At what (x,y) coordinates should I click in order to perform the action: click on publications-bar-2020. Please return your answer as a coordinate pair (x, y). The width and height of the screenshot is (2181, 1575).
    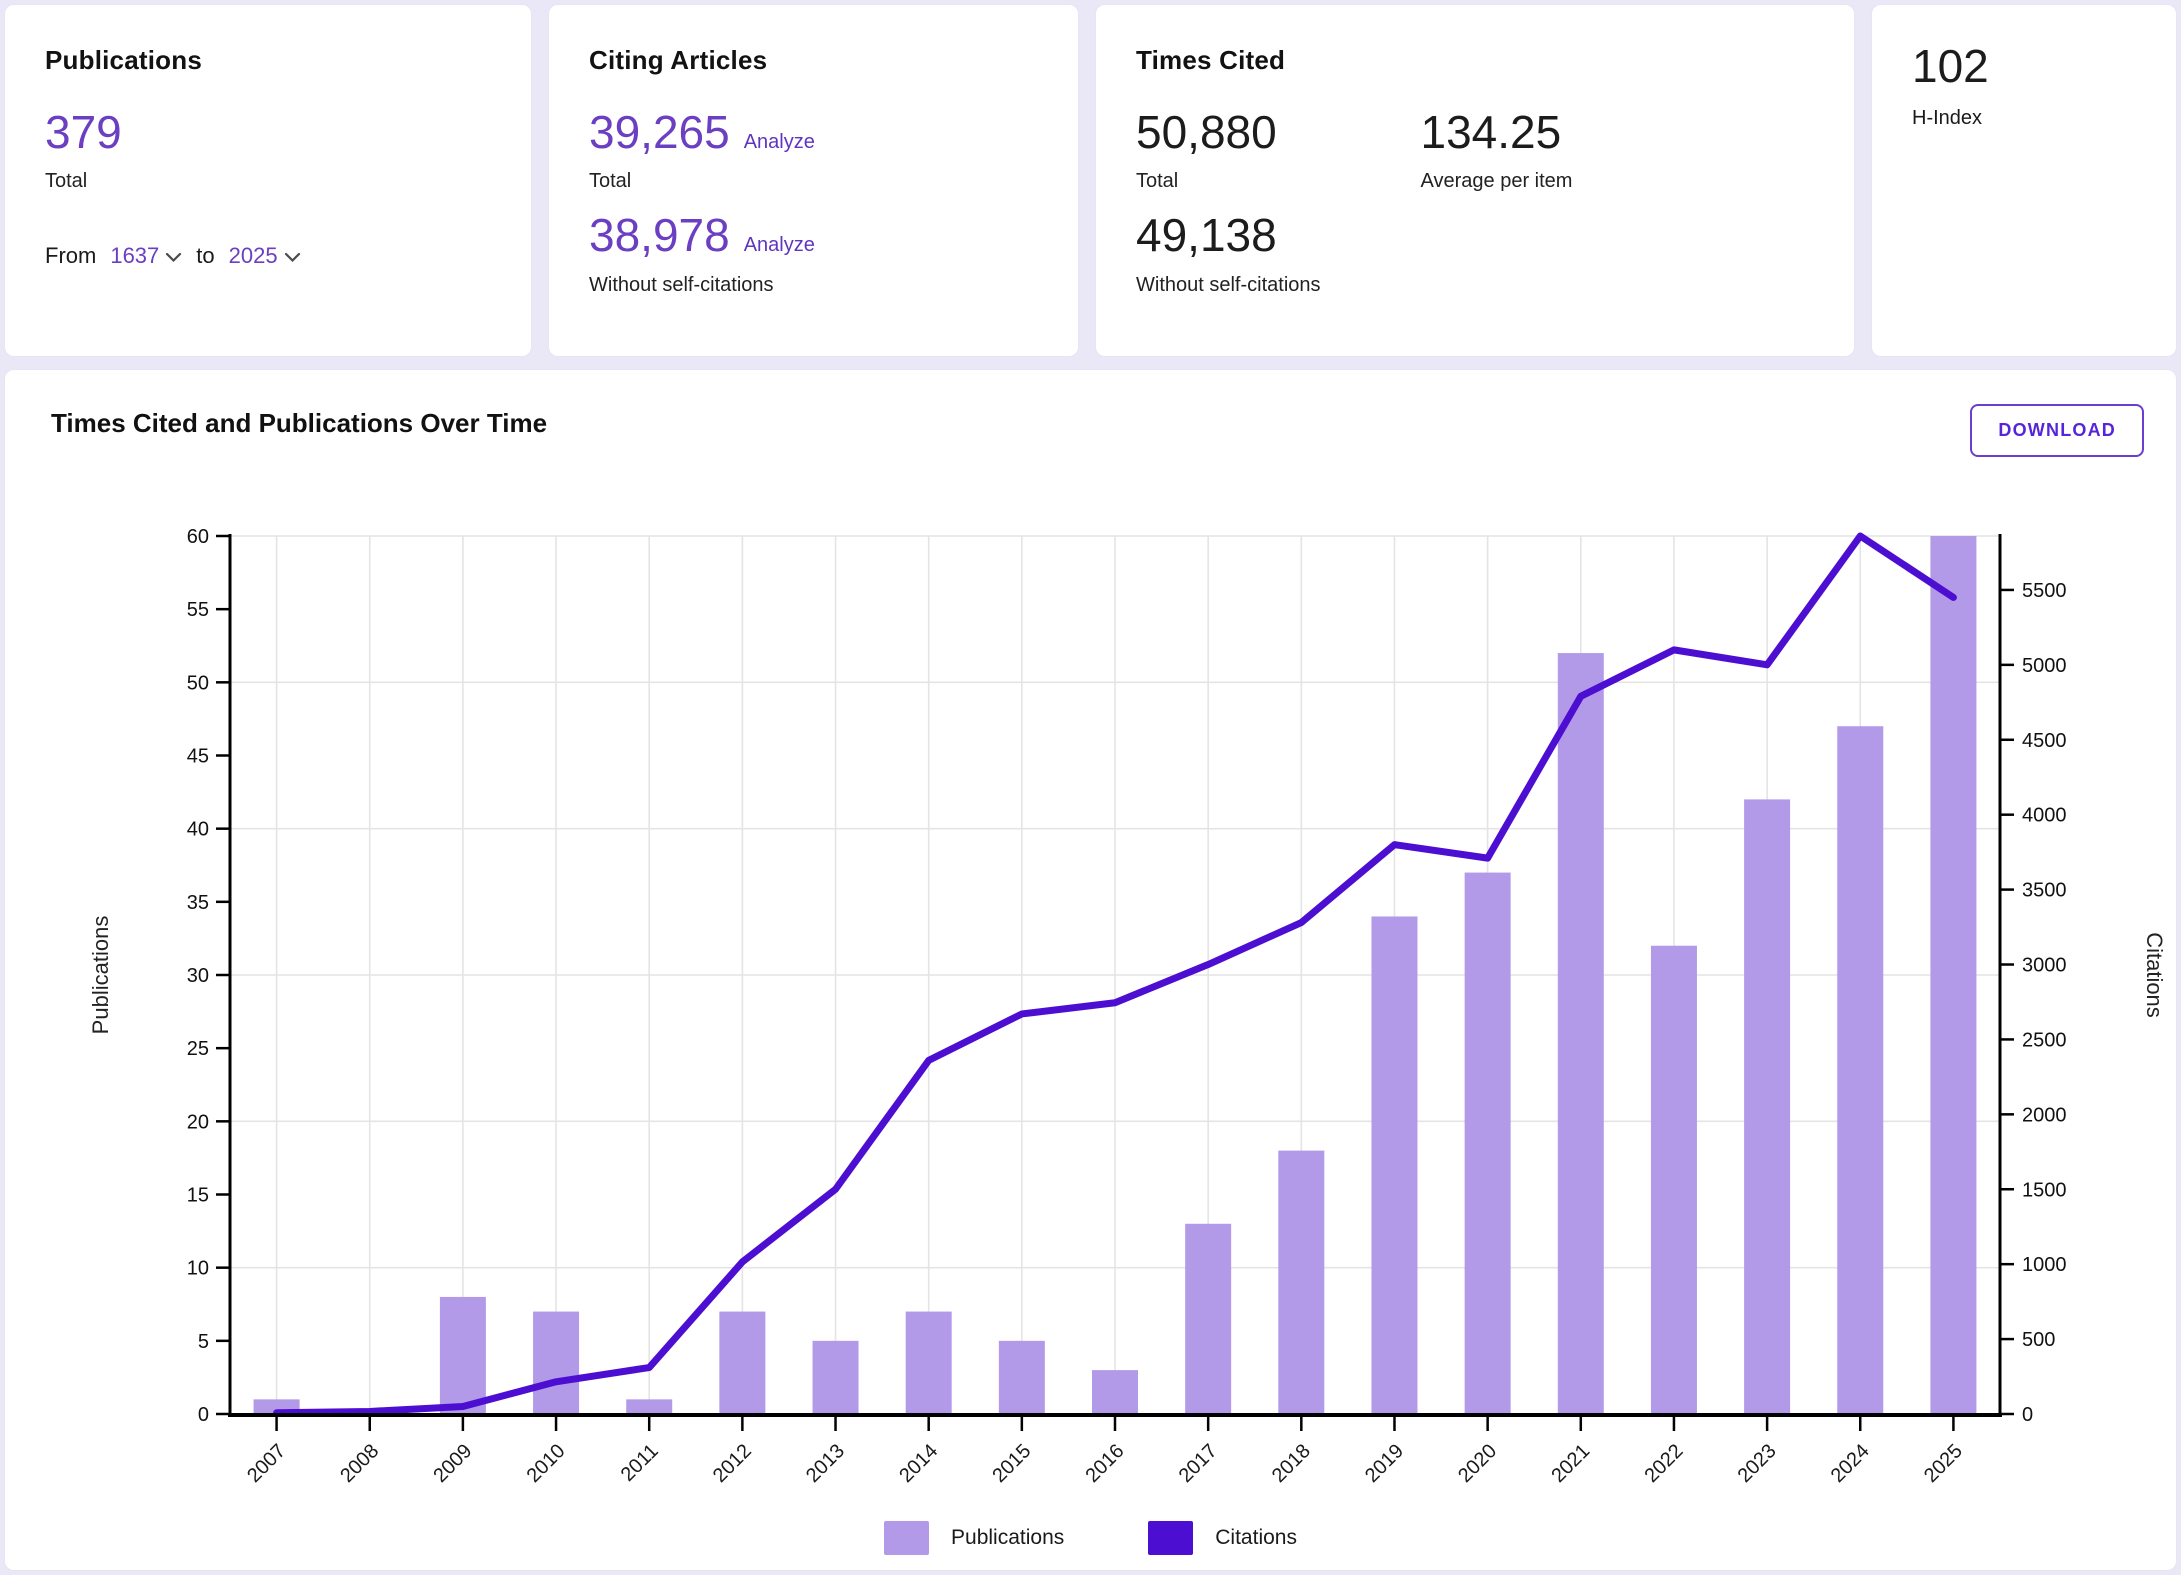
    Looking at the image, I should click on (1487, 1143).